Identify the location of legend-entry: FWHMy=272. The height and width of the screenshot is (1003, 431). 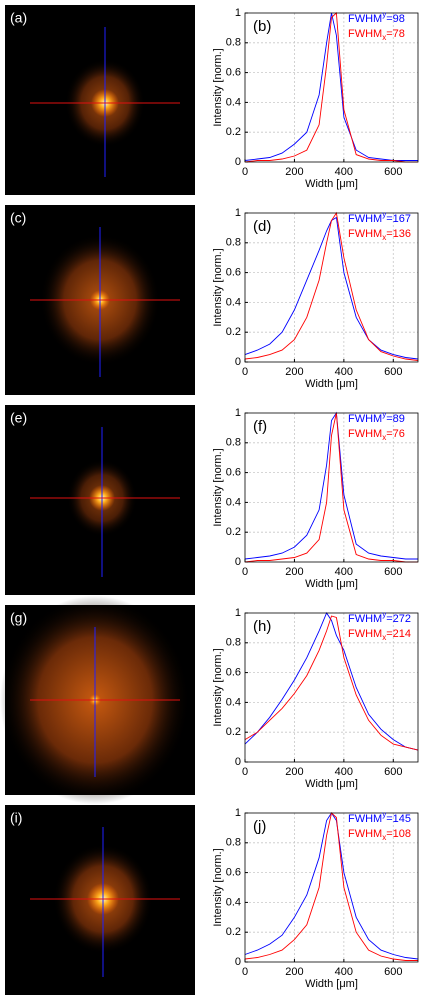
(379, 617).